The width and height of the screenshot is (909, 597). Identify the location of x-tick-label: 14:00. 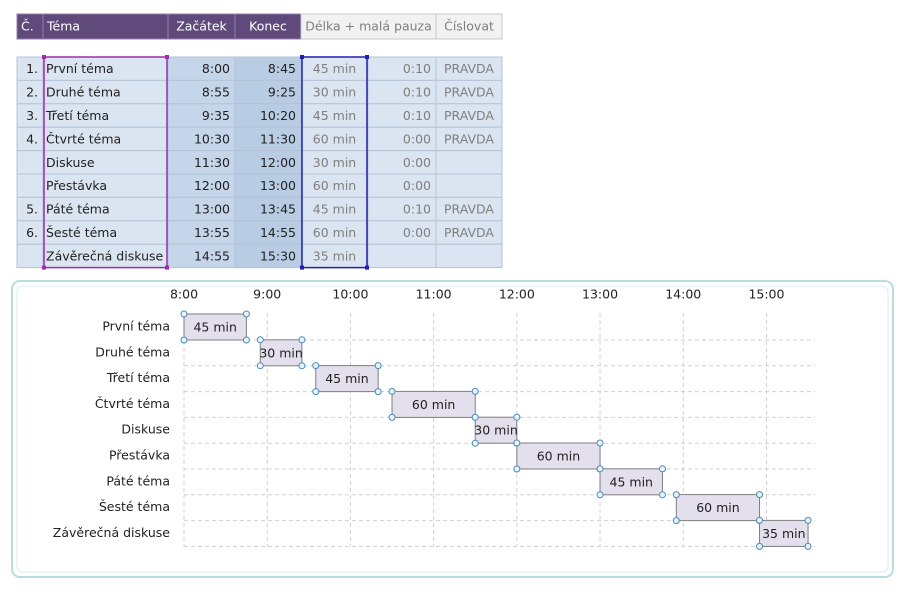
(683, 294).